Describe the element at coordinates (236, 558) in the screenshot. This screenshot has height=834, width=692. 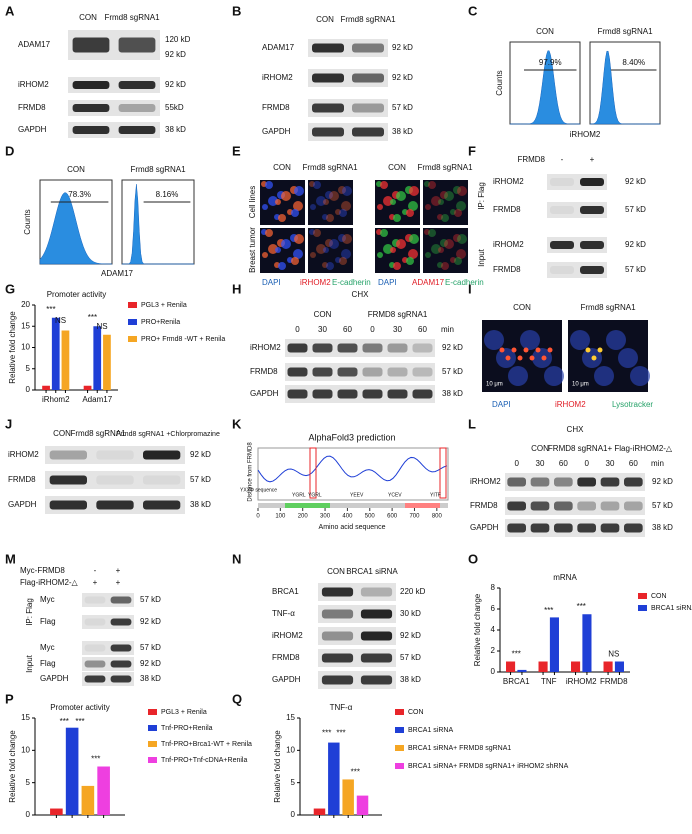
I see `panel-letter: N` at that location.